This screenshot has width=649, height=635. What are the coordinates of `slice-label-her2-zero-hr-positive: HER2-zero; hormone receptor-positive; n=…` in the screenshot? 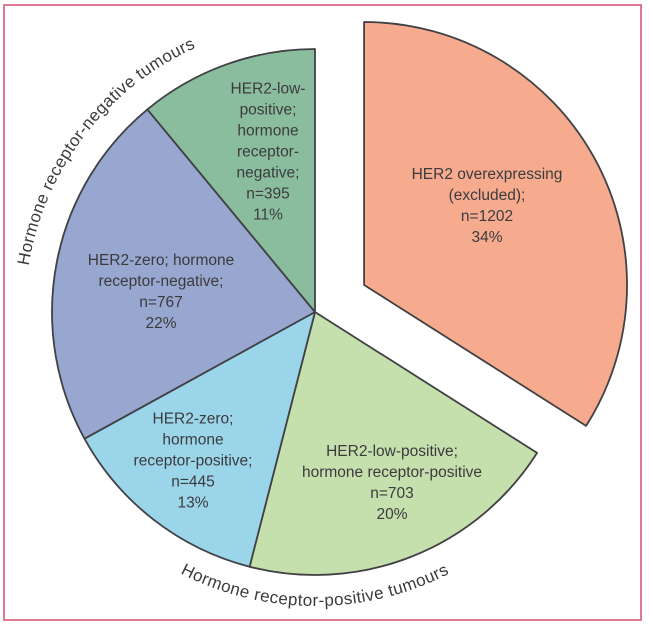 It's located at (193, 461).